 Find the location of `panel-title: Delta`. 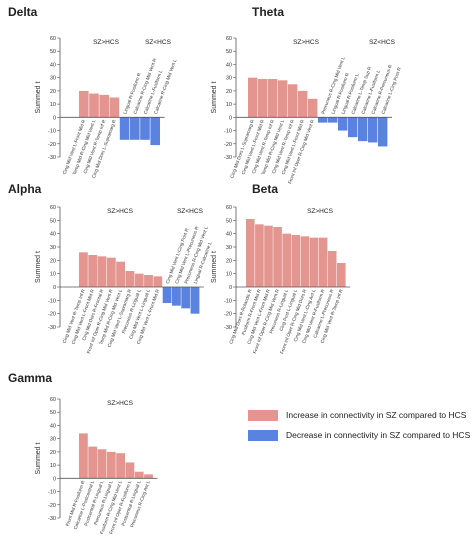

panel-title: Delta is located at coordinates (23, 12).